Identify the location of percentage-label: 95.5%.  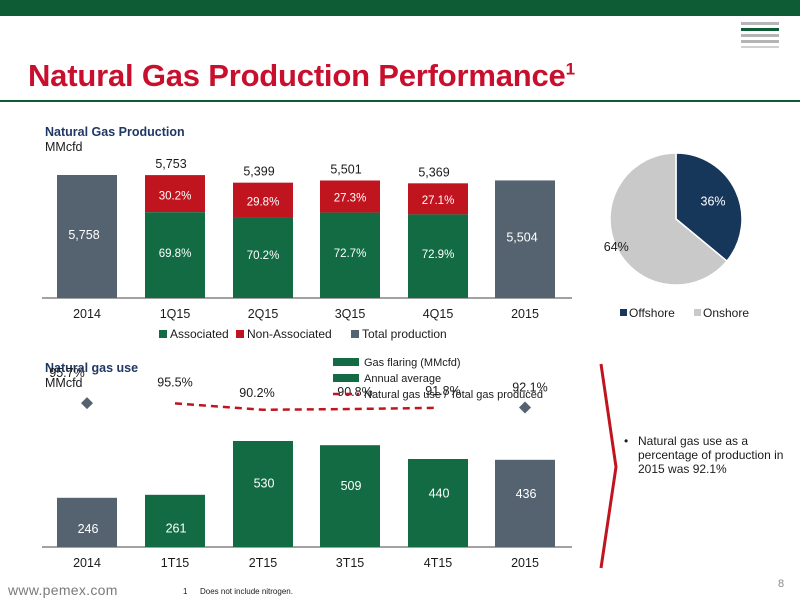
(174, 382).